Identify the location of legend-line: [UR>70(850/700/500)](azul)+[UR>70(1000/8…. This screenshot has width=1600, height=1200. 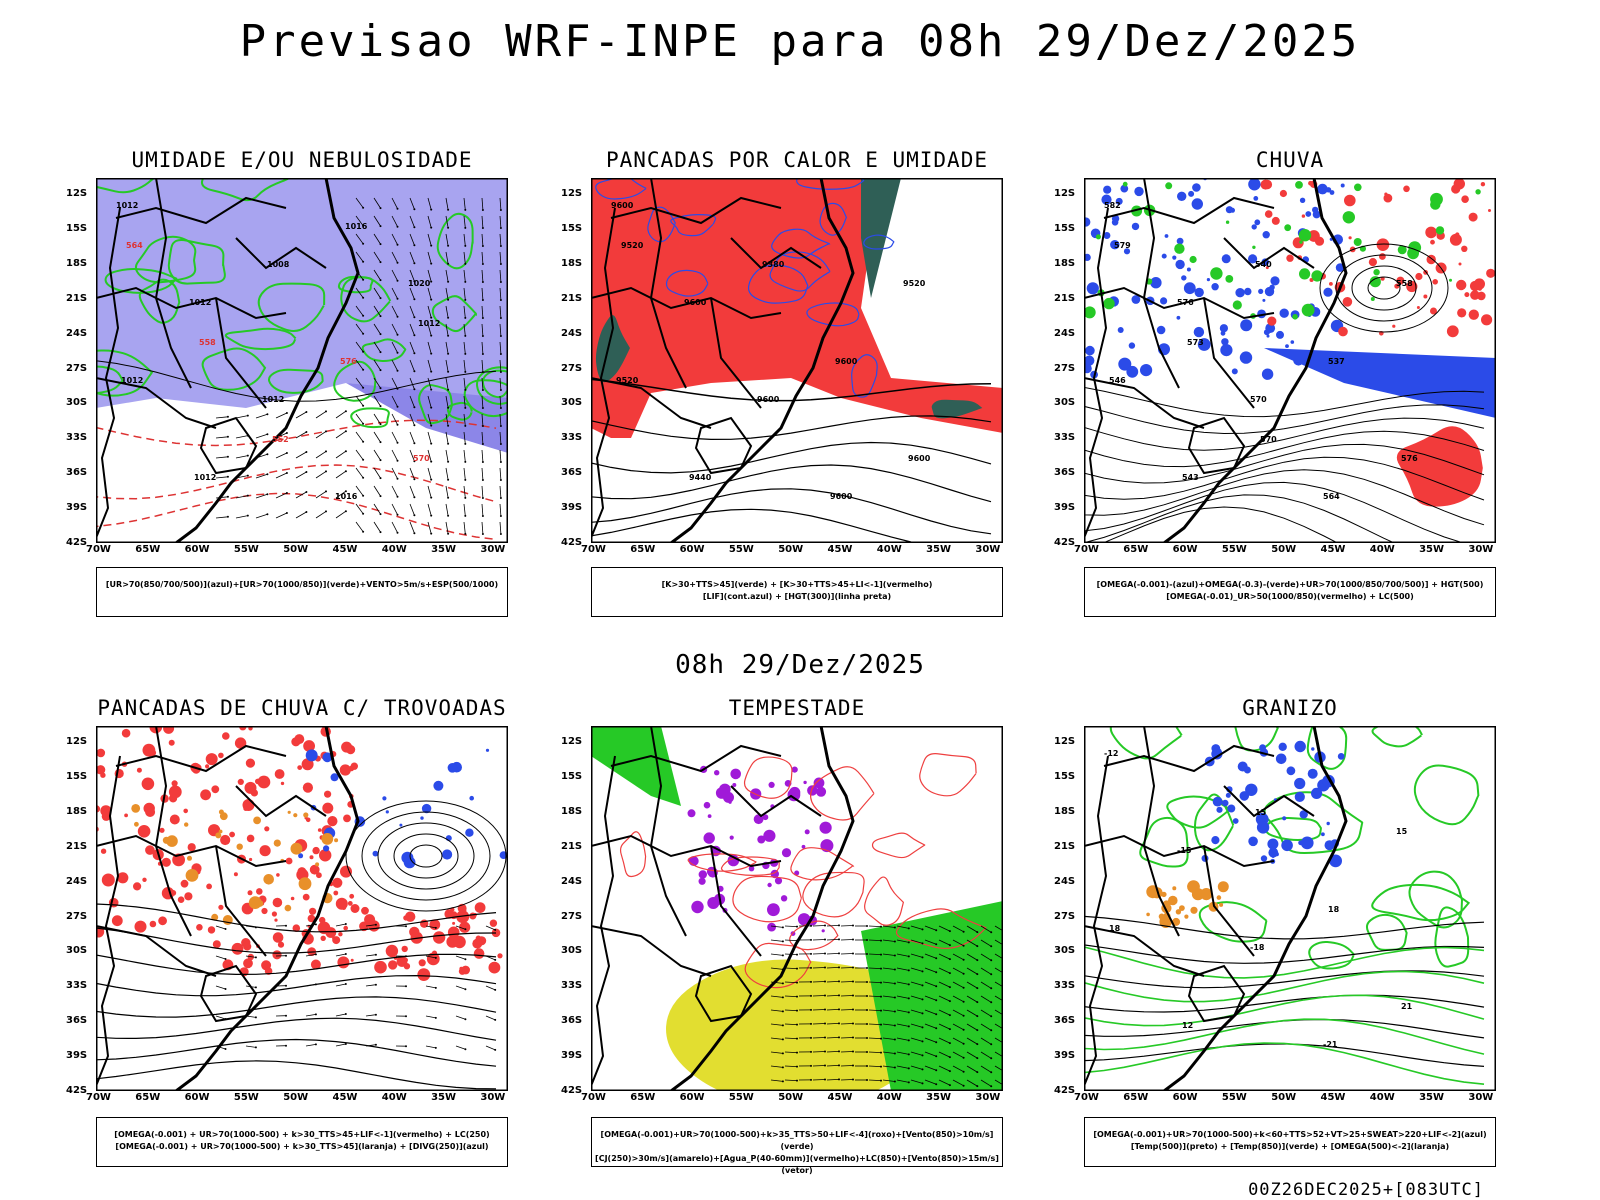
(302, 584).